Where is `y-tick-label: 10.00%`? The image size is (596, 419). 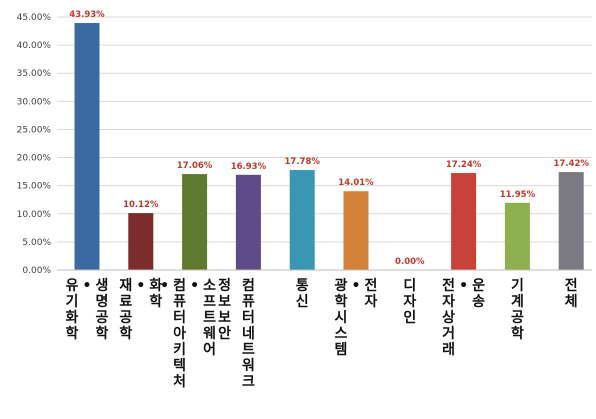 y-tick-label: 10.00% is located at coordinates (34, 215).